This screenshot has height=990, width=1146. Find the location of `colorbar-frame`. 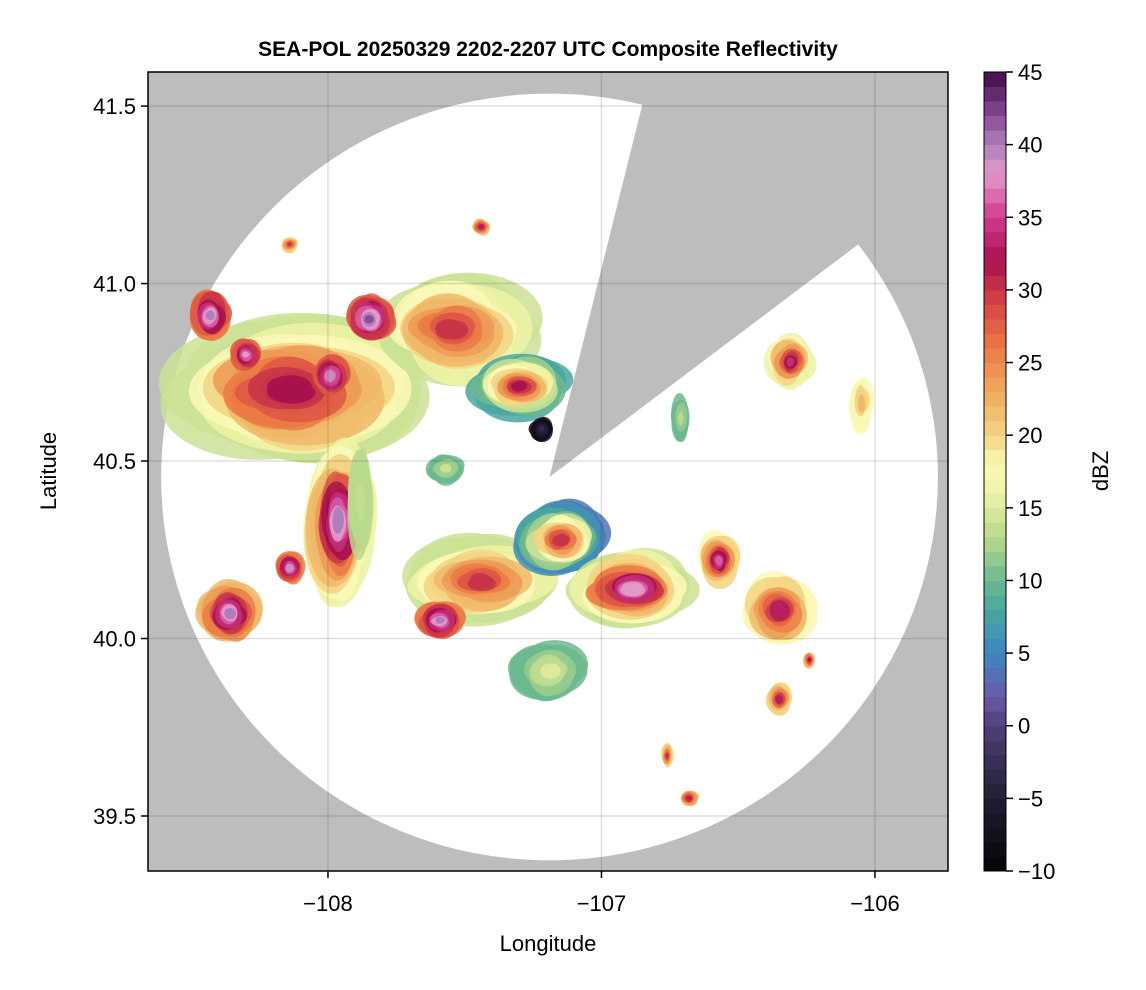

colorbar-frame is located at coordinates (995, 471).